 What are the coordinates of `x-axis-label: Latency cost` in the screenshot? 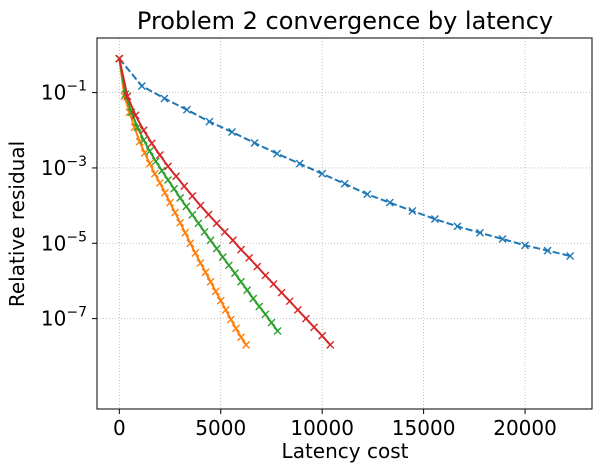 It's located at (345, 451).